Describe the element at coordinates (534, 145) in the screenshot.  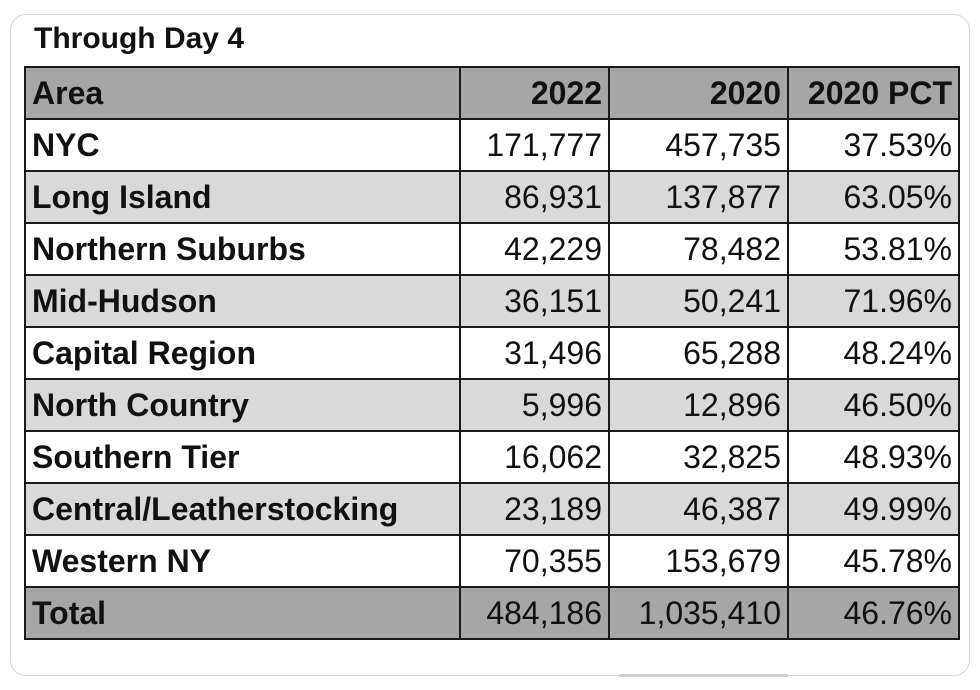
I see `value-2022-cell: 171,777` at that location.